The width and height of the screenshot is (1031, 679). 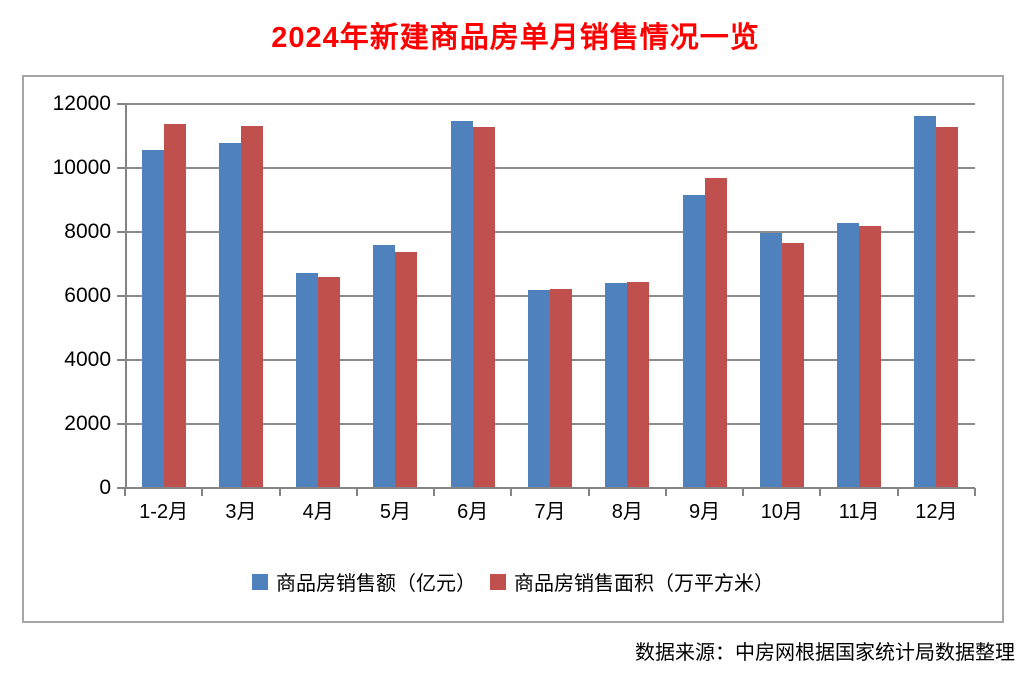 What do you see at coordinates (461, 304) in the screenshot?
I see `bar-sales-amount-6月` at bounding box center [461, 304].